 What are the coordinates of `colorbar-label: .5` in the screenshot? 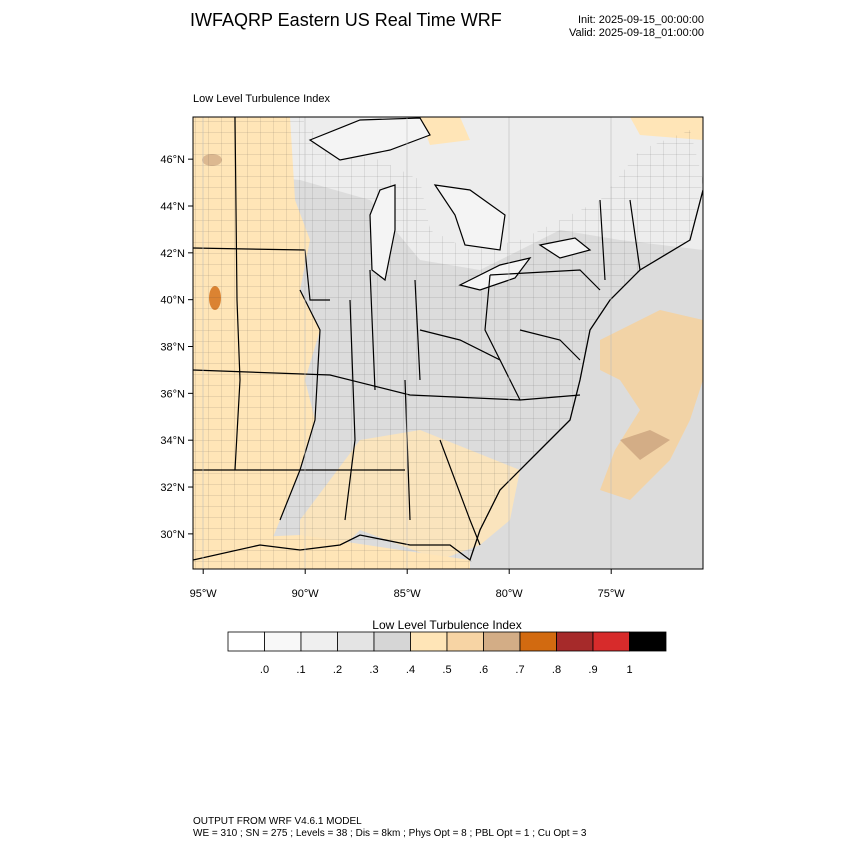 It's located at (446, 670).